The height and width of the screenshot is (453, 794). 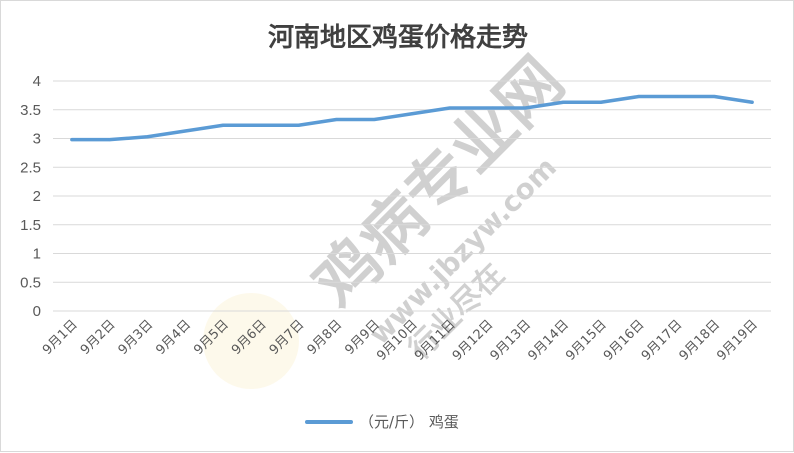 What do you see at coordinates (37, 254) in the screenshot?
I see `y-tick-label: 1` at bounding box center [37, 254].